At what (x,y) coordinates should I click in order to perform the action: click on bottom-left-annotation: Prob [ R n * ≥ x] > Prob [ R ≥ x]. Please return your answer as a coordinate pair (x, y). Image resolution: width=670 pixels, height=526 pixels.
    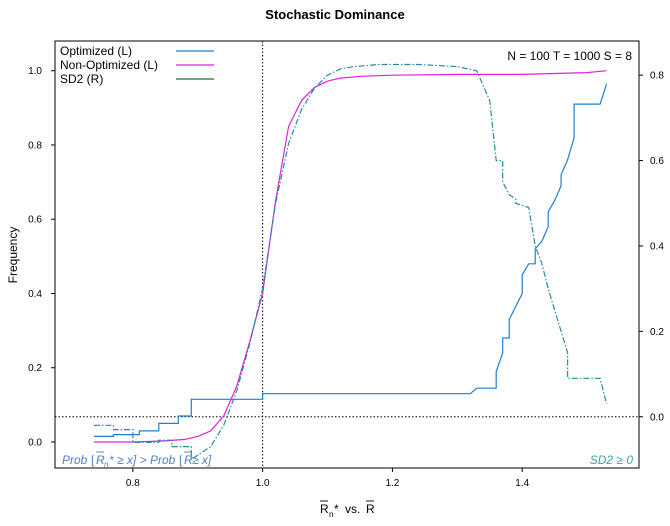
    Looking at the image, I should click on (137, 460).